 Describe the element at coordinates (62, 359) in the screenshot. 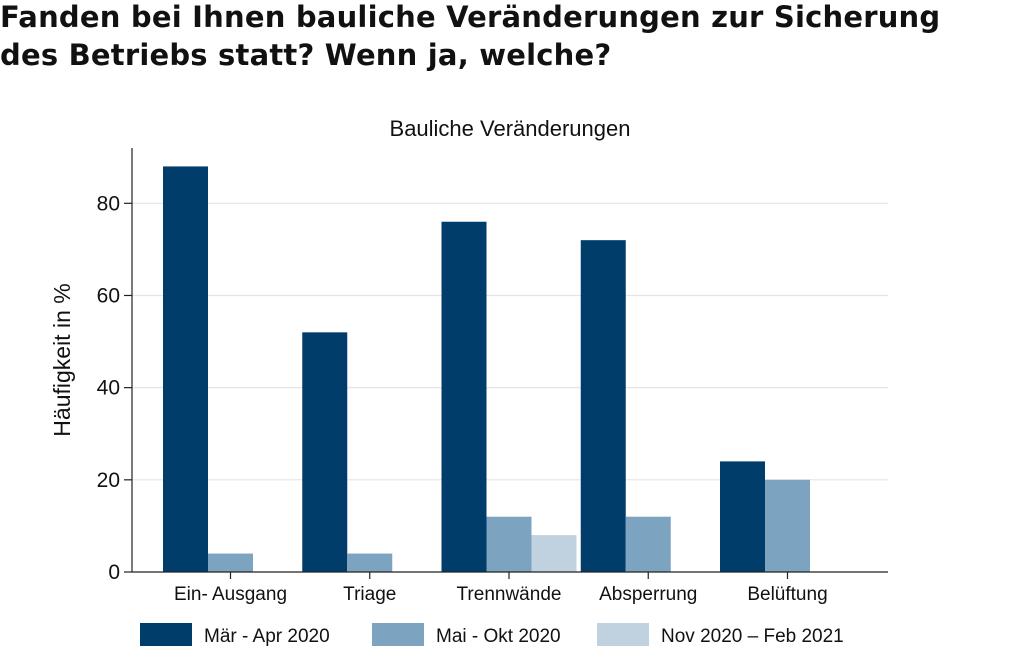

I see `y-axis-label: Häufigkeit in %` at that location.